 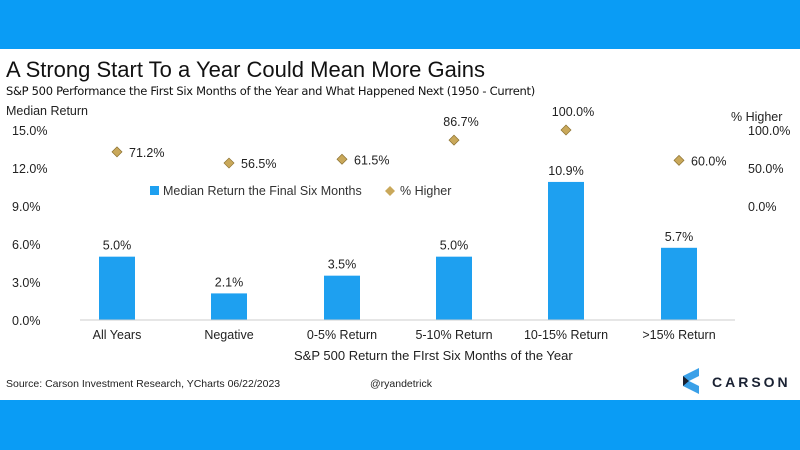 I want to click on x-tick-label: 10-15% Return, so click(x=566, y=335).